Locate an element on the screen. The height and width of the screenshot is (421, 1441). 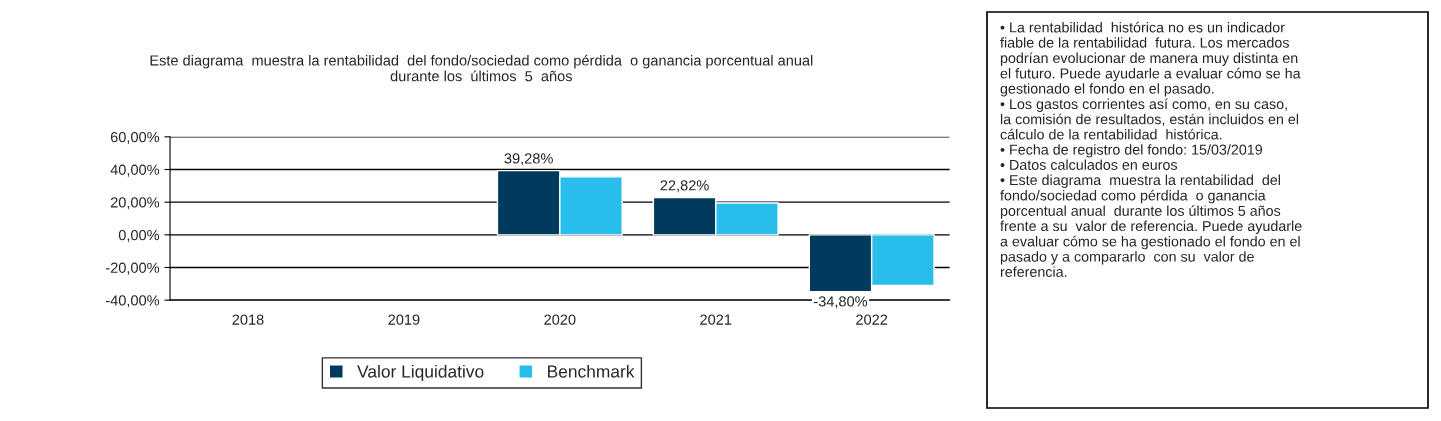
y-tick-label: -20,00% is located at coordinates (132, 268).